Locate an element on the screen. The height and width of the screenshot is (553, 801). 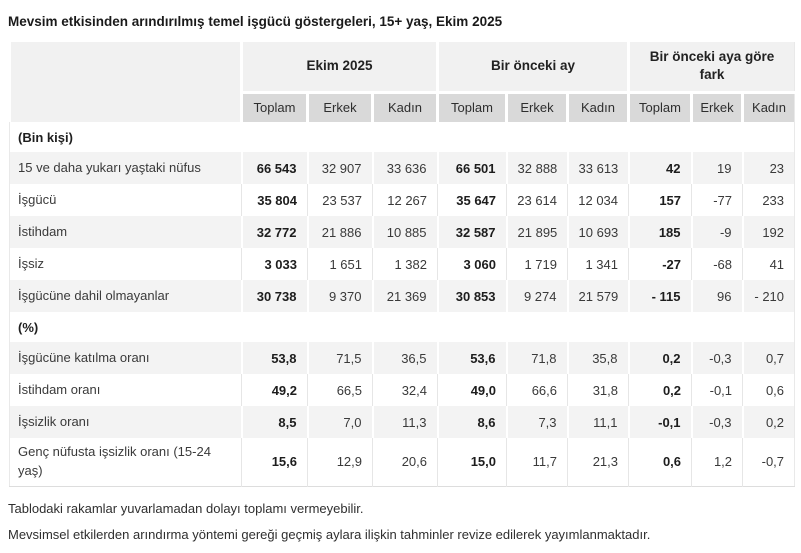
value-cell: 31,8 is located at coordinates (598, 390).